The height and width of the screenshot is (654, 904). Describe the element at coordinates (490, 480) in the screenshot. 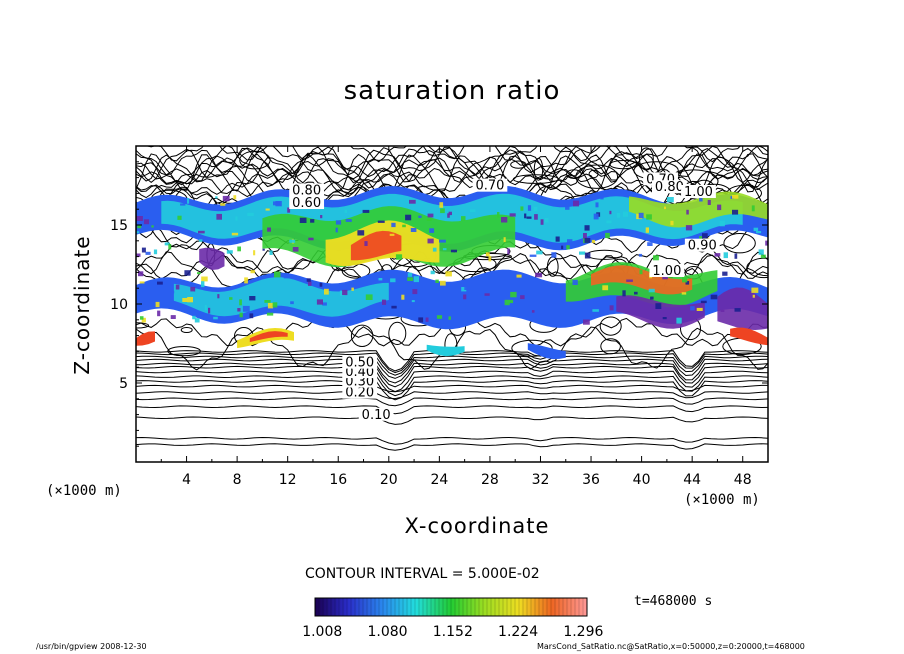

I see `x-tick-label: 28` at that location.